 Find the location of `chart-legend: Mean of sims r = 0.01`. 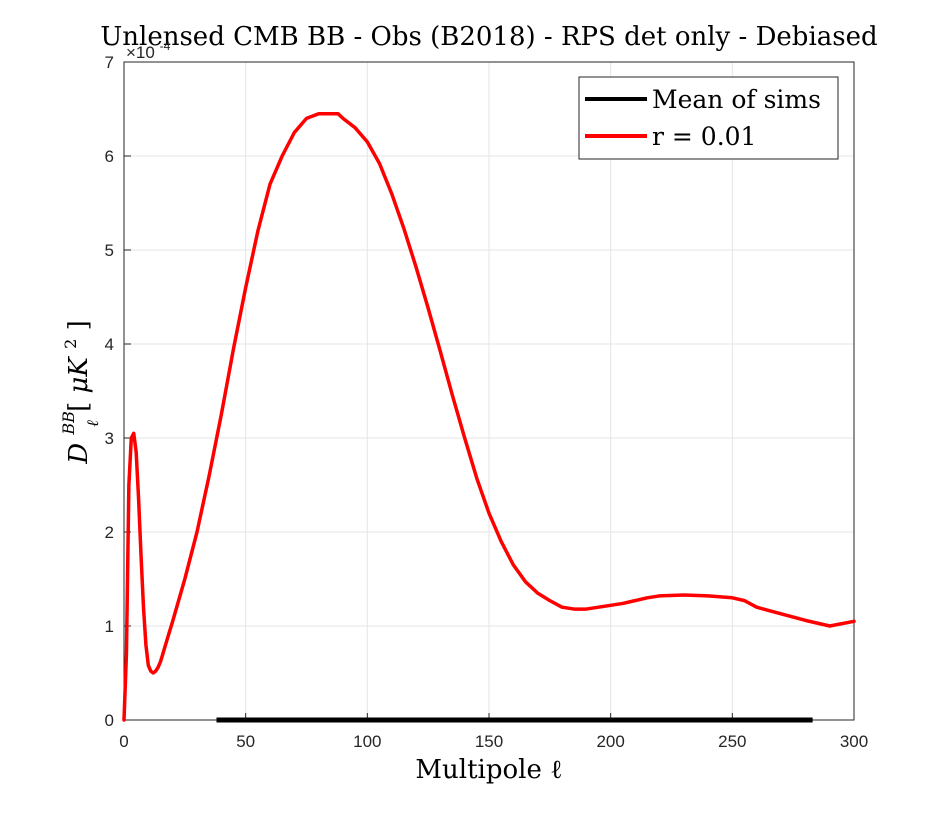

chart-legend: Mean of sims r = 0.01 is located at coordinates (708, 118).